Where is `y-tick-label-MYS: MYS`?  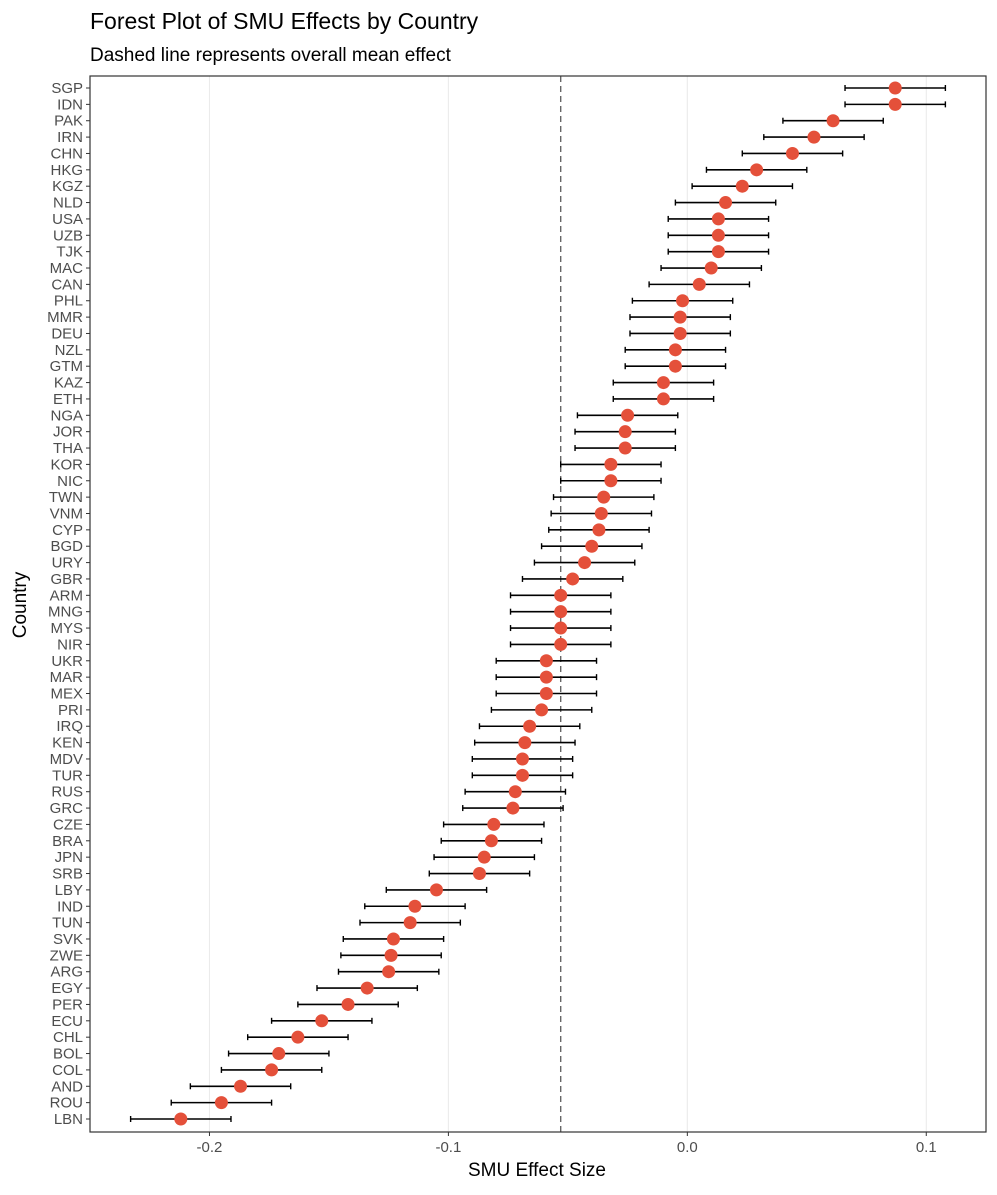
y-tick-label-MYS: MYS is located at coordinates (66, 628).